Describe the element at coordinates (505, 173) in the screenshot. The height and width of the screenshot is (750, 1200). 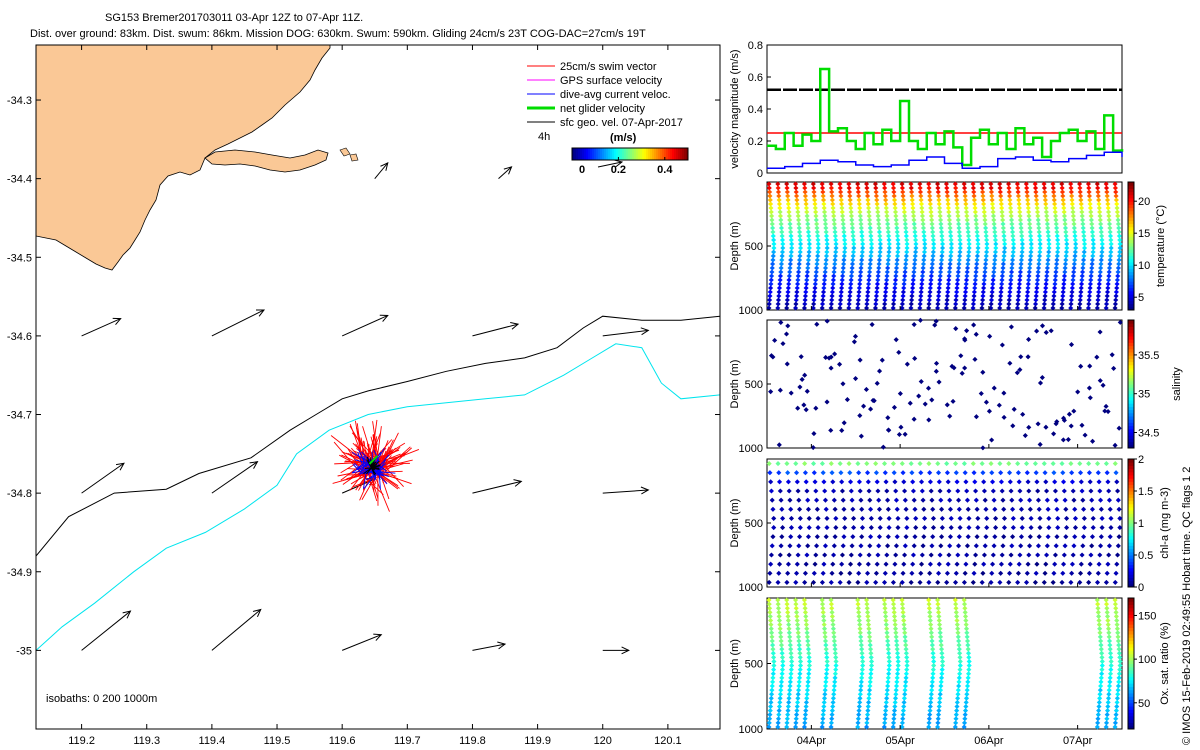
I see `geo-vector-1-shaft` at that location.